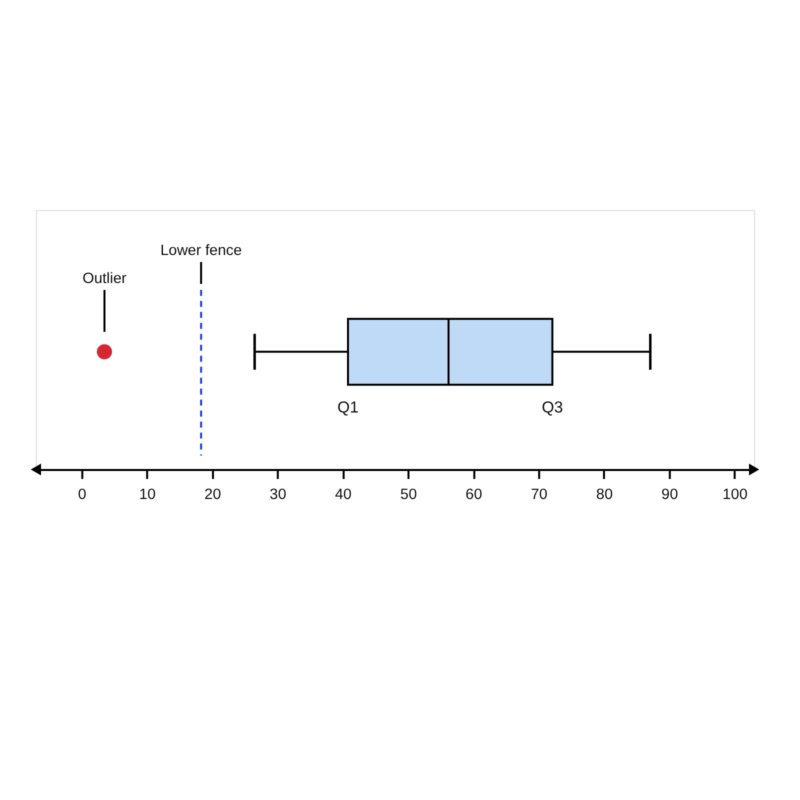 This screenshot has width=800, height=800. I want to click on x-tick-label: 60, so click(474, 494).